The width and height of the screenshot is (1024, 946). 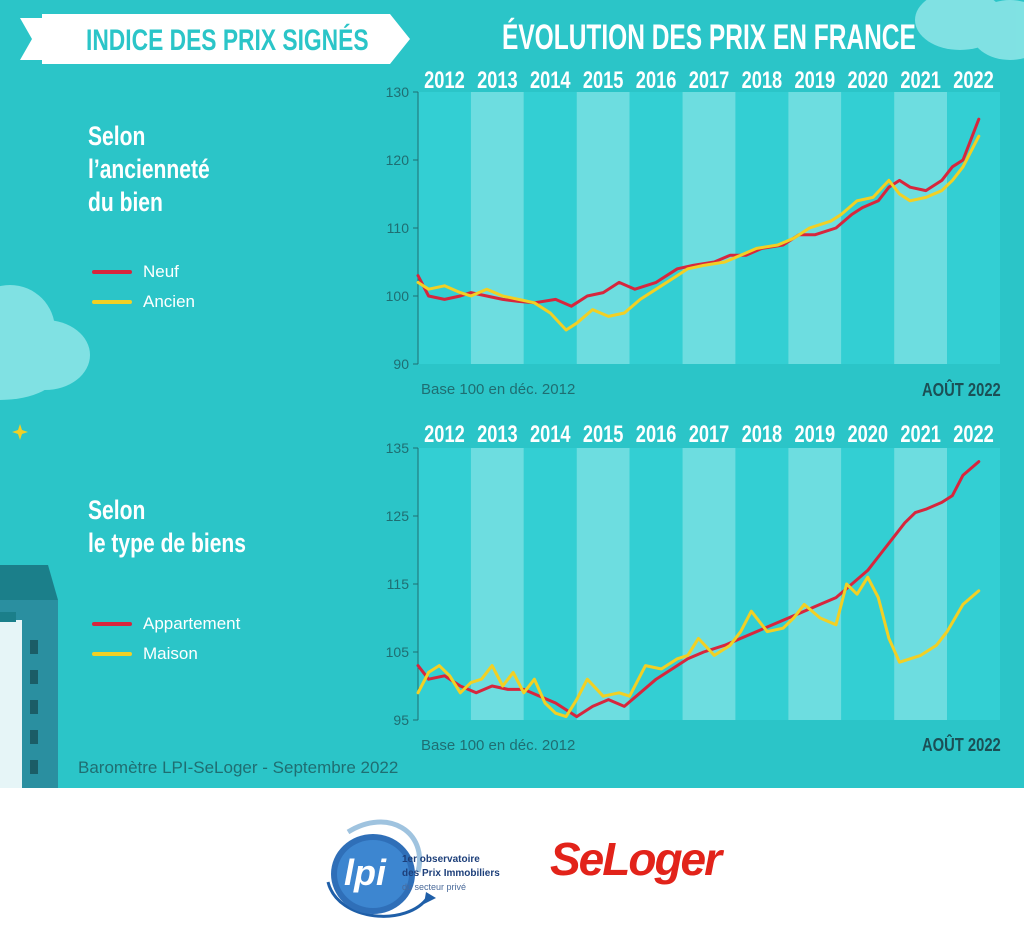 I want to click on lpi-logo-graphic, so click(x=381, y=868).